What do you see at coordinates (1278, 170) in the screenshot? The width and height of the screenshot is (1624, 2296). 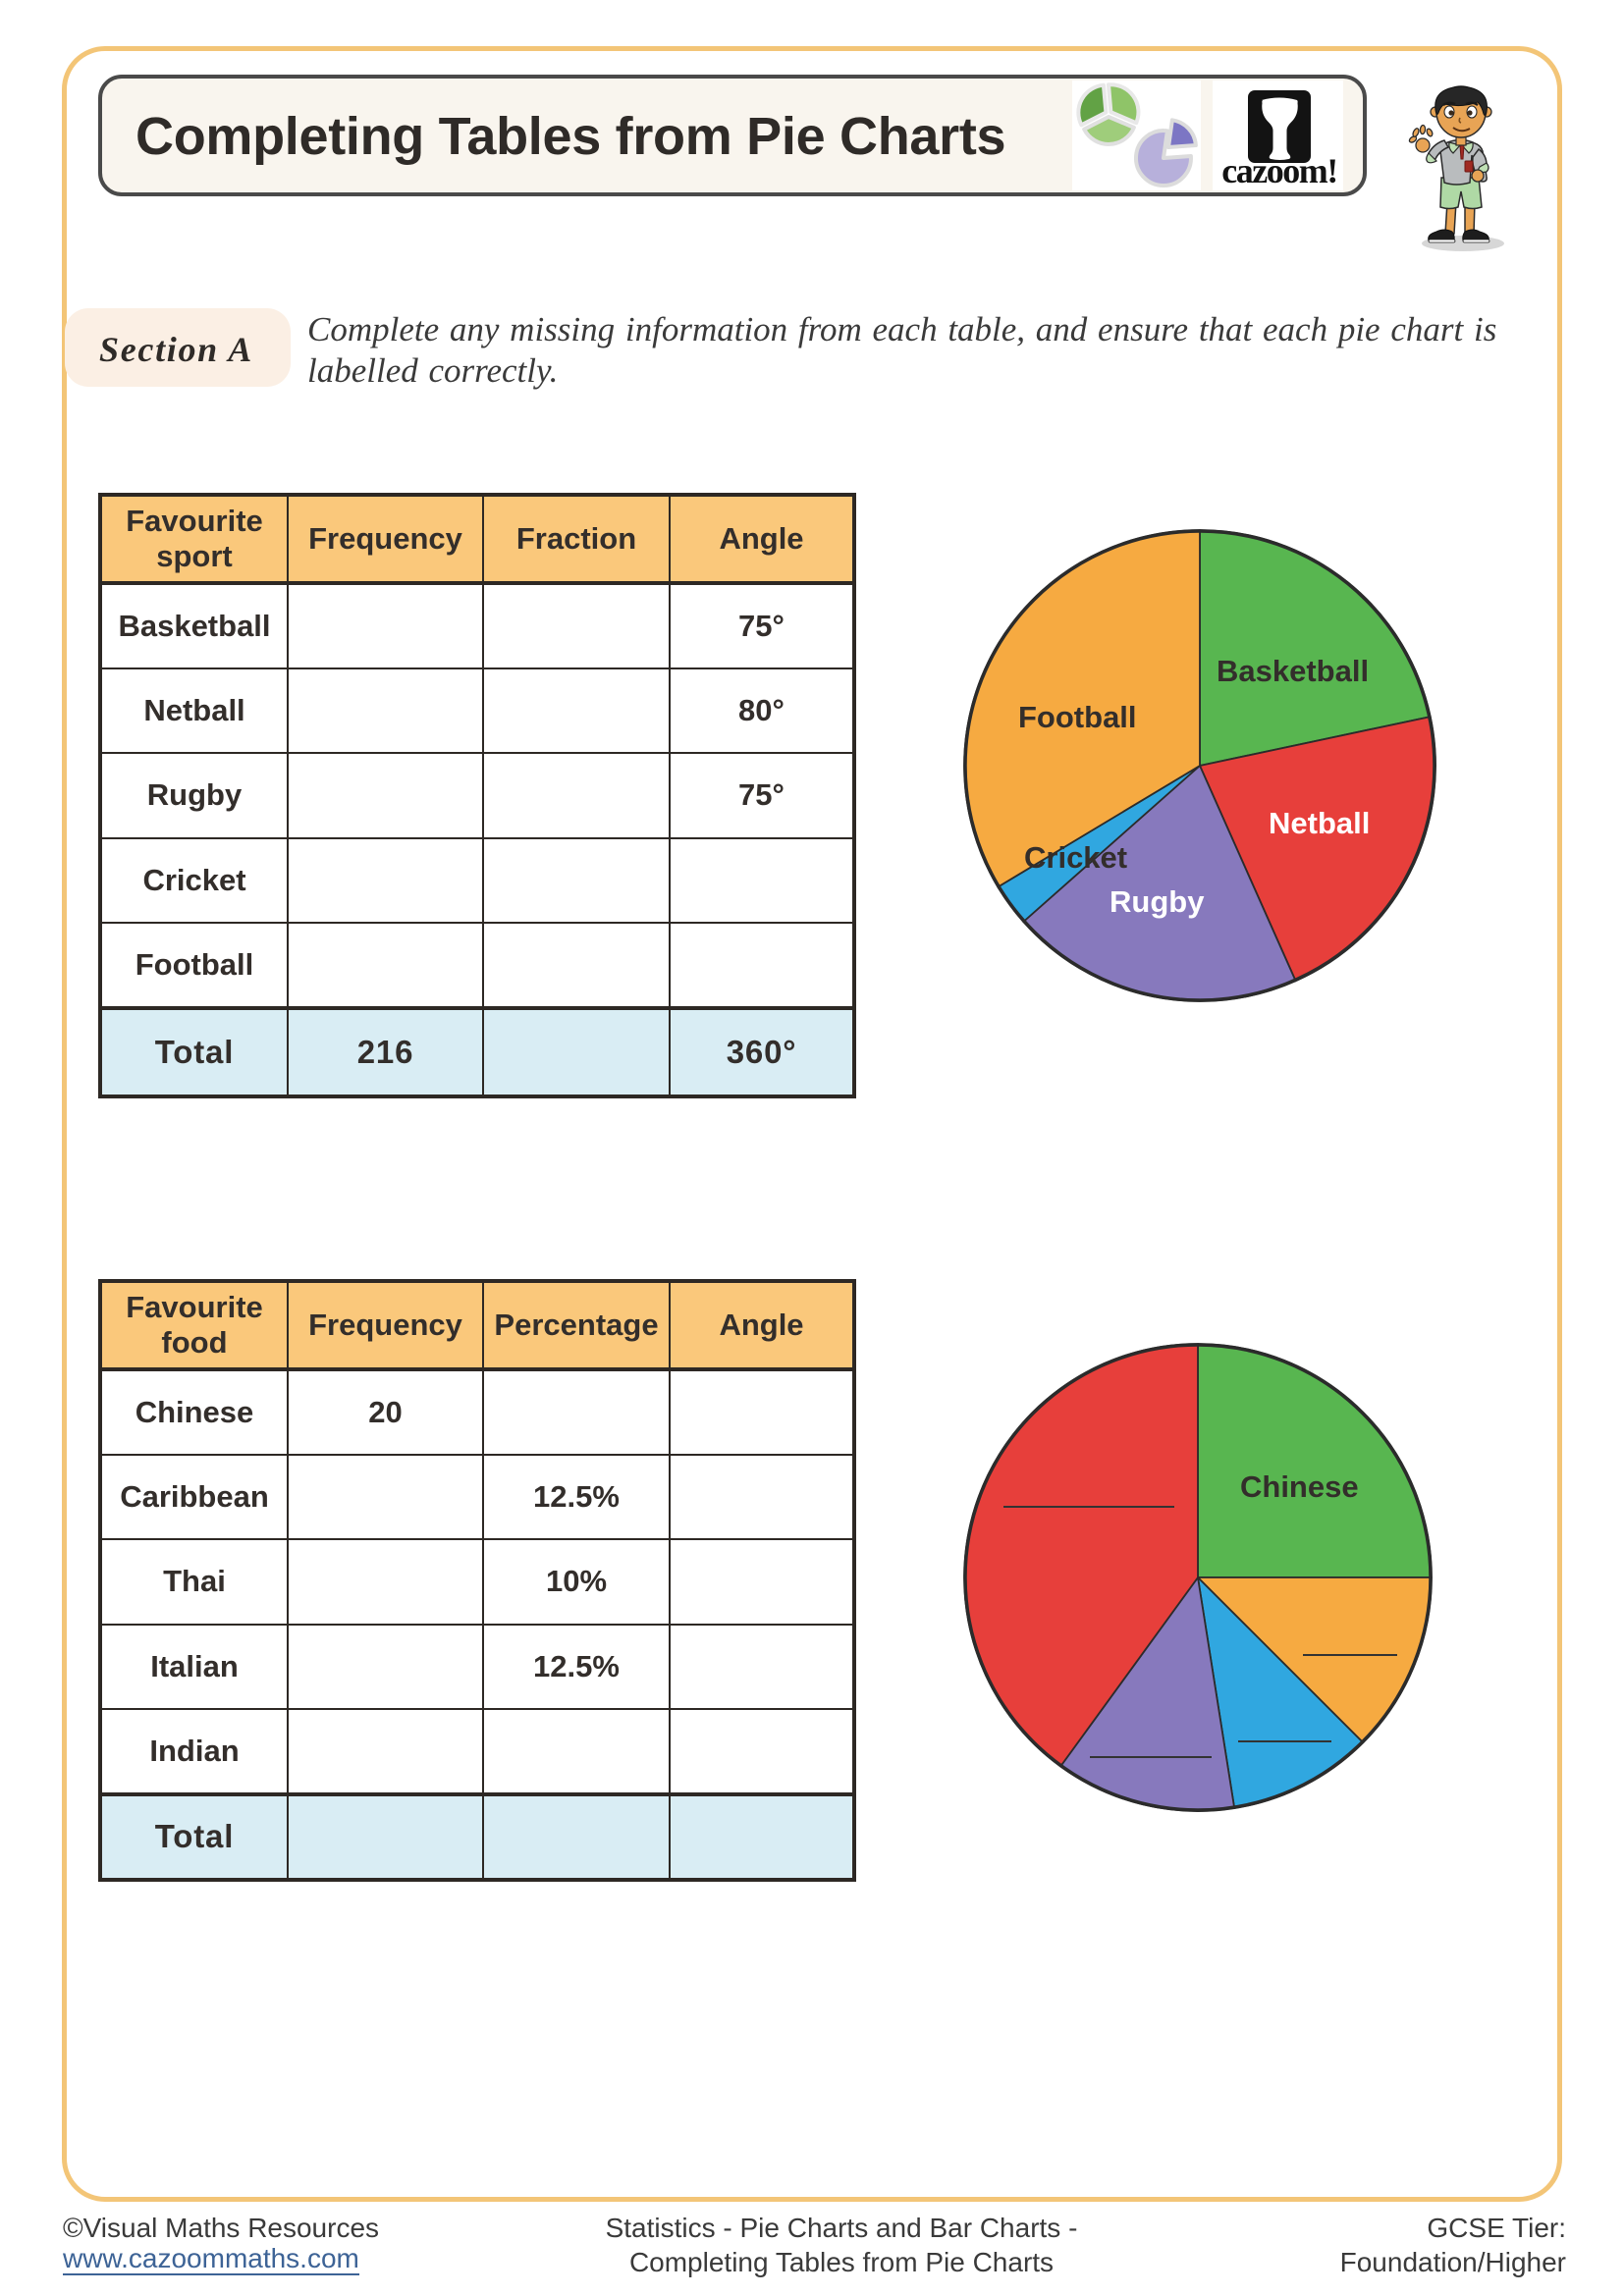 I see `svg-text: cazoom!` at bounding box center [1278, 170].